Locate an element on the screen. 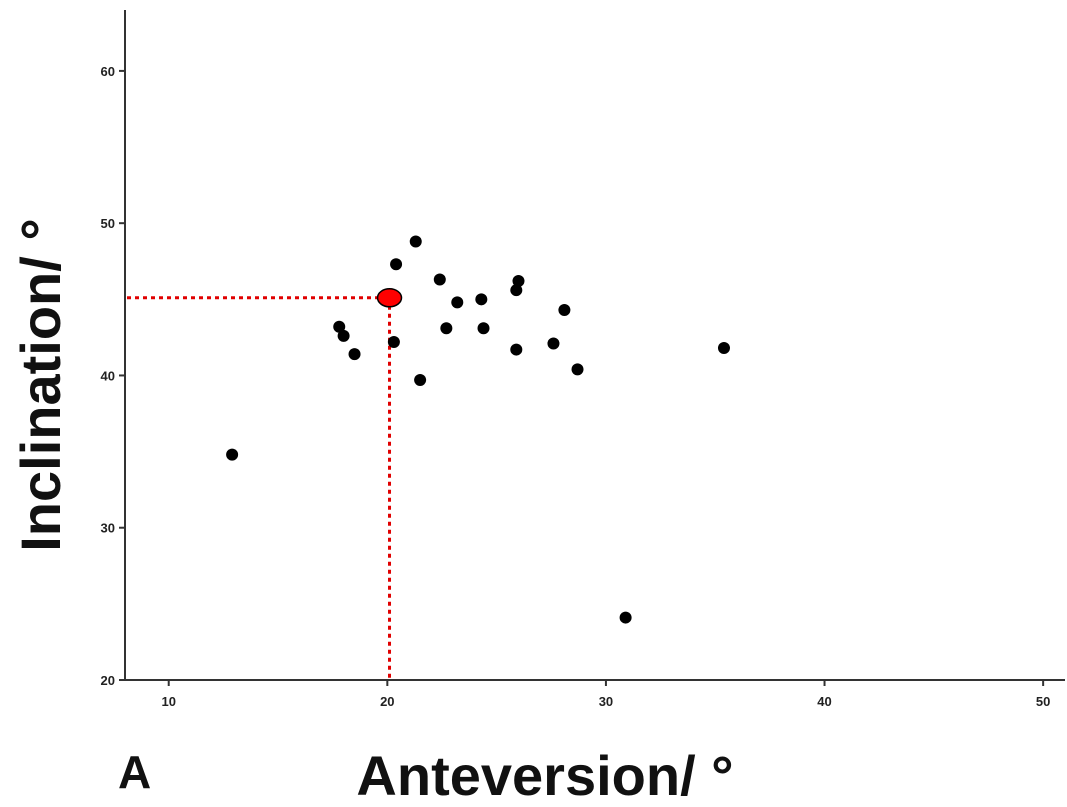  x-tick-label: 20 is located at coordinates (387, 701).